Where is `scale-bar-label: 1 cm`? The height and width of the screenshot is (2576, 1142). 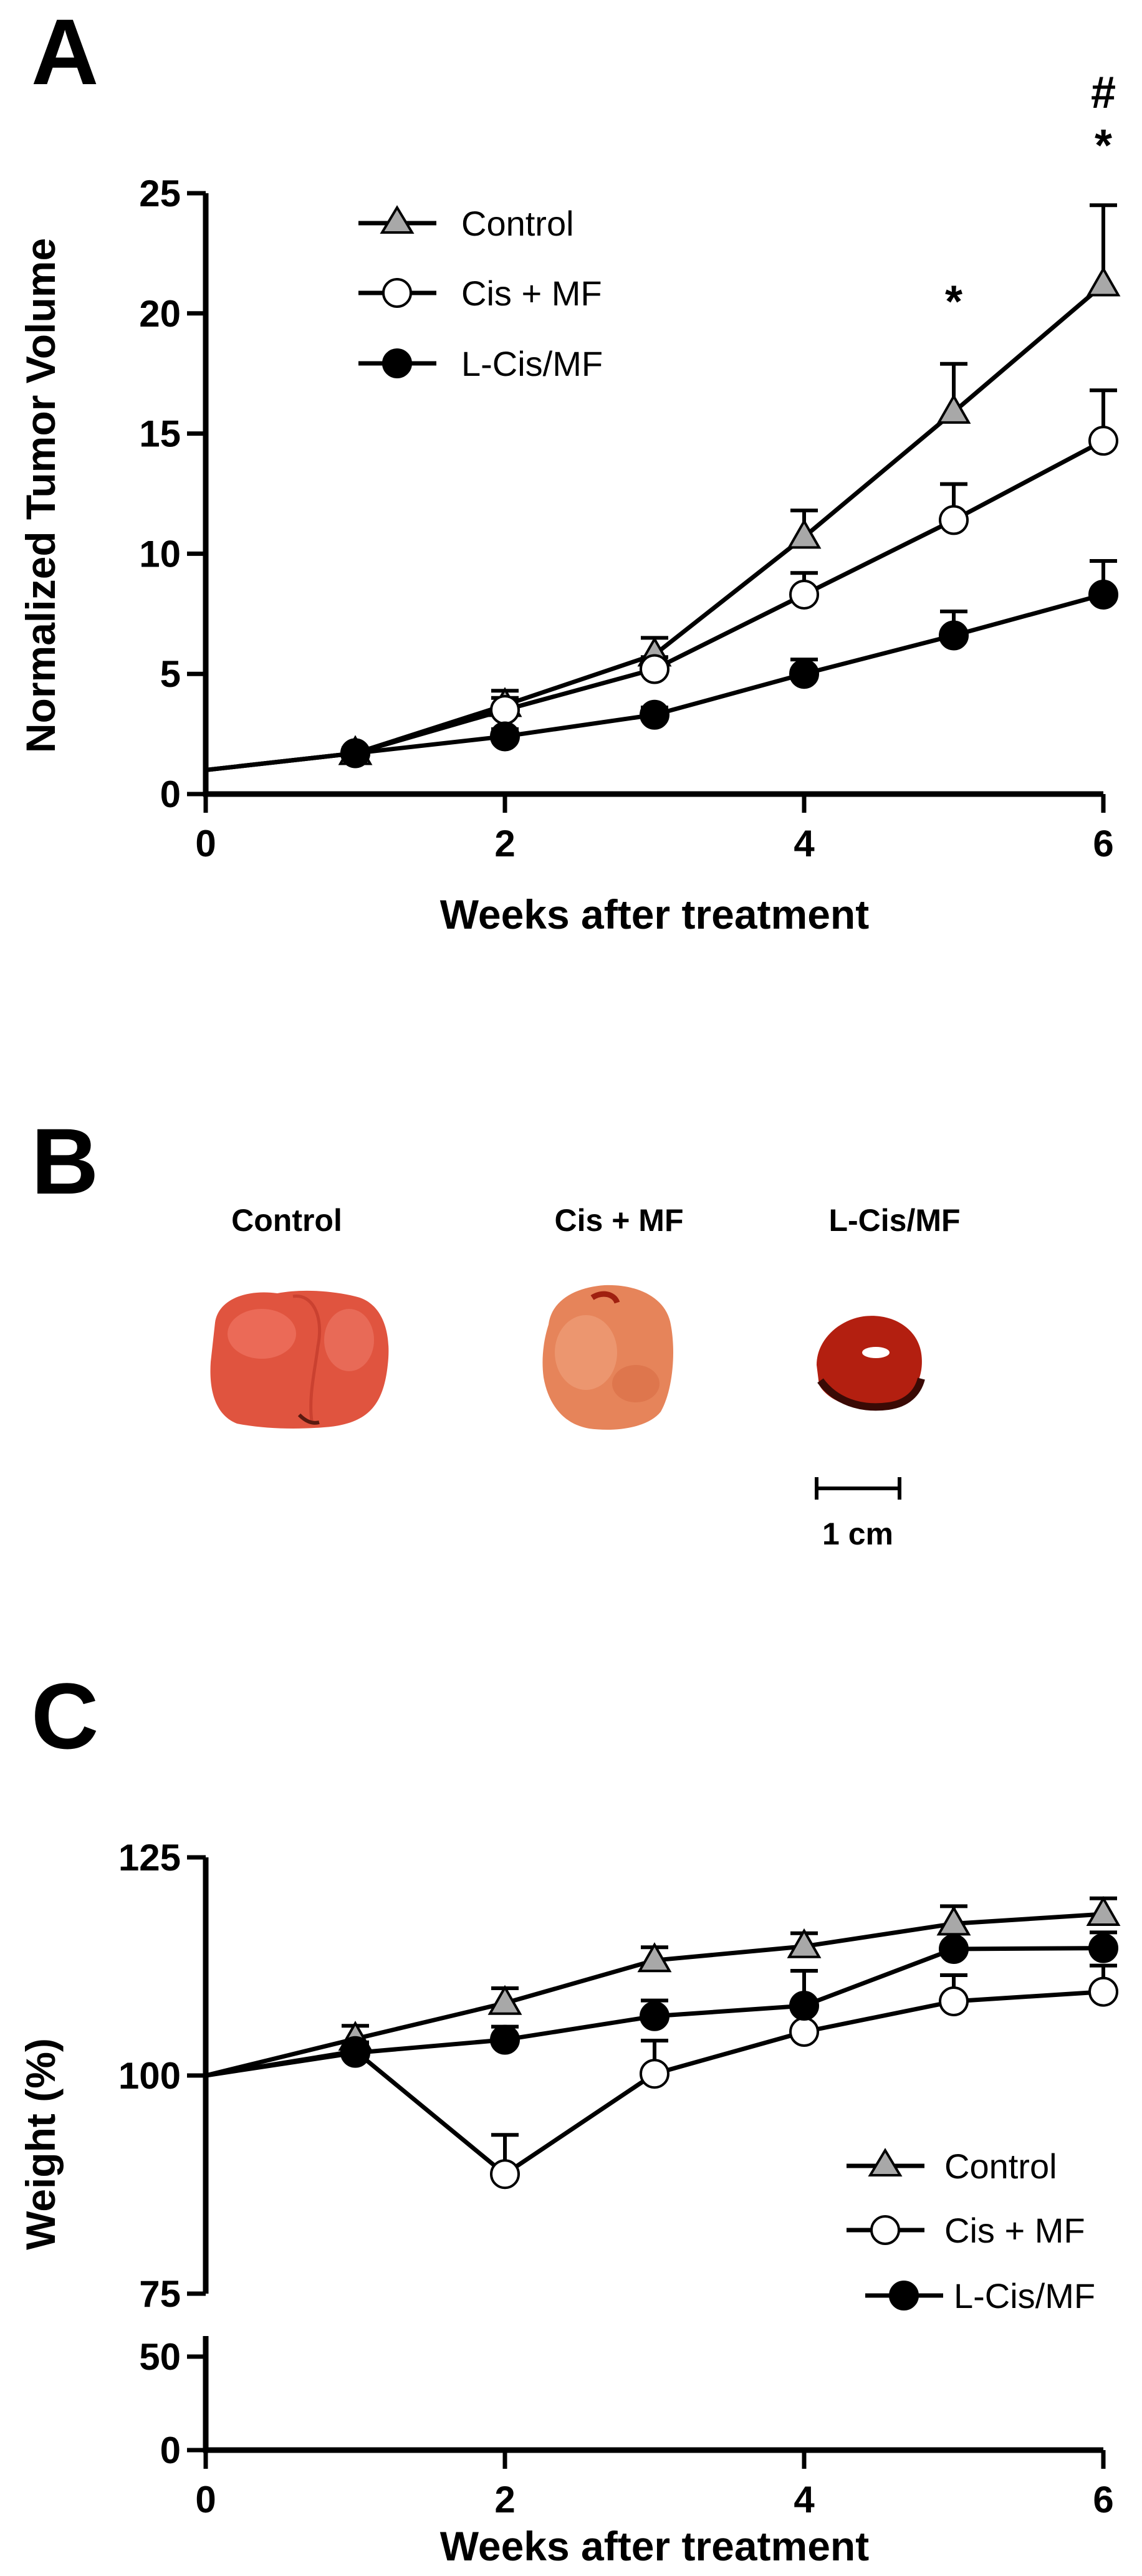
scale-bar-label: 1 cm is located at coordinates (858, 1534).